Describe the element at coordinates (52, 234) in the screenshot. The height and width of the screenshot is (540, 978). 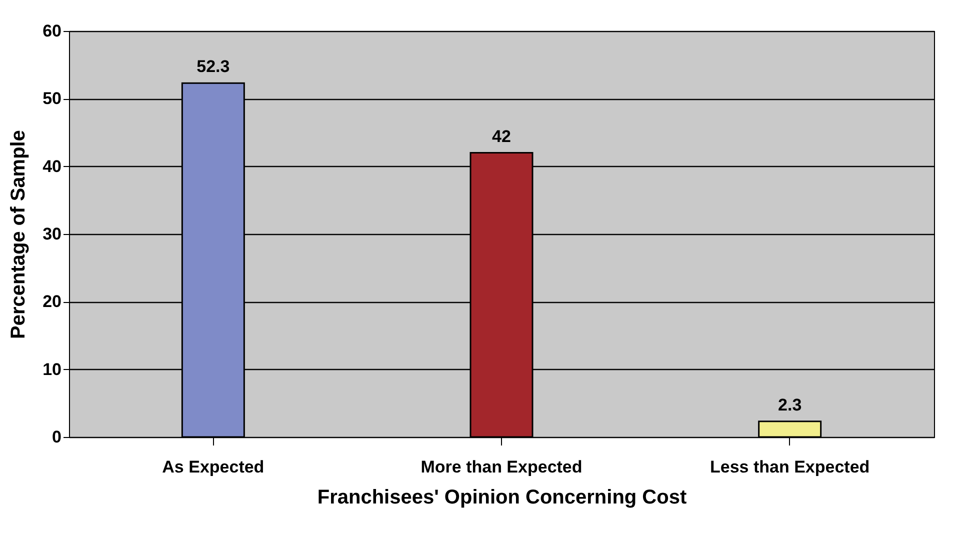
I see `y-tick-label: 30` at that location.